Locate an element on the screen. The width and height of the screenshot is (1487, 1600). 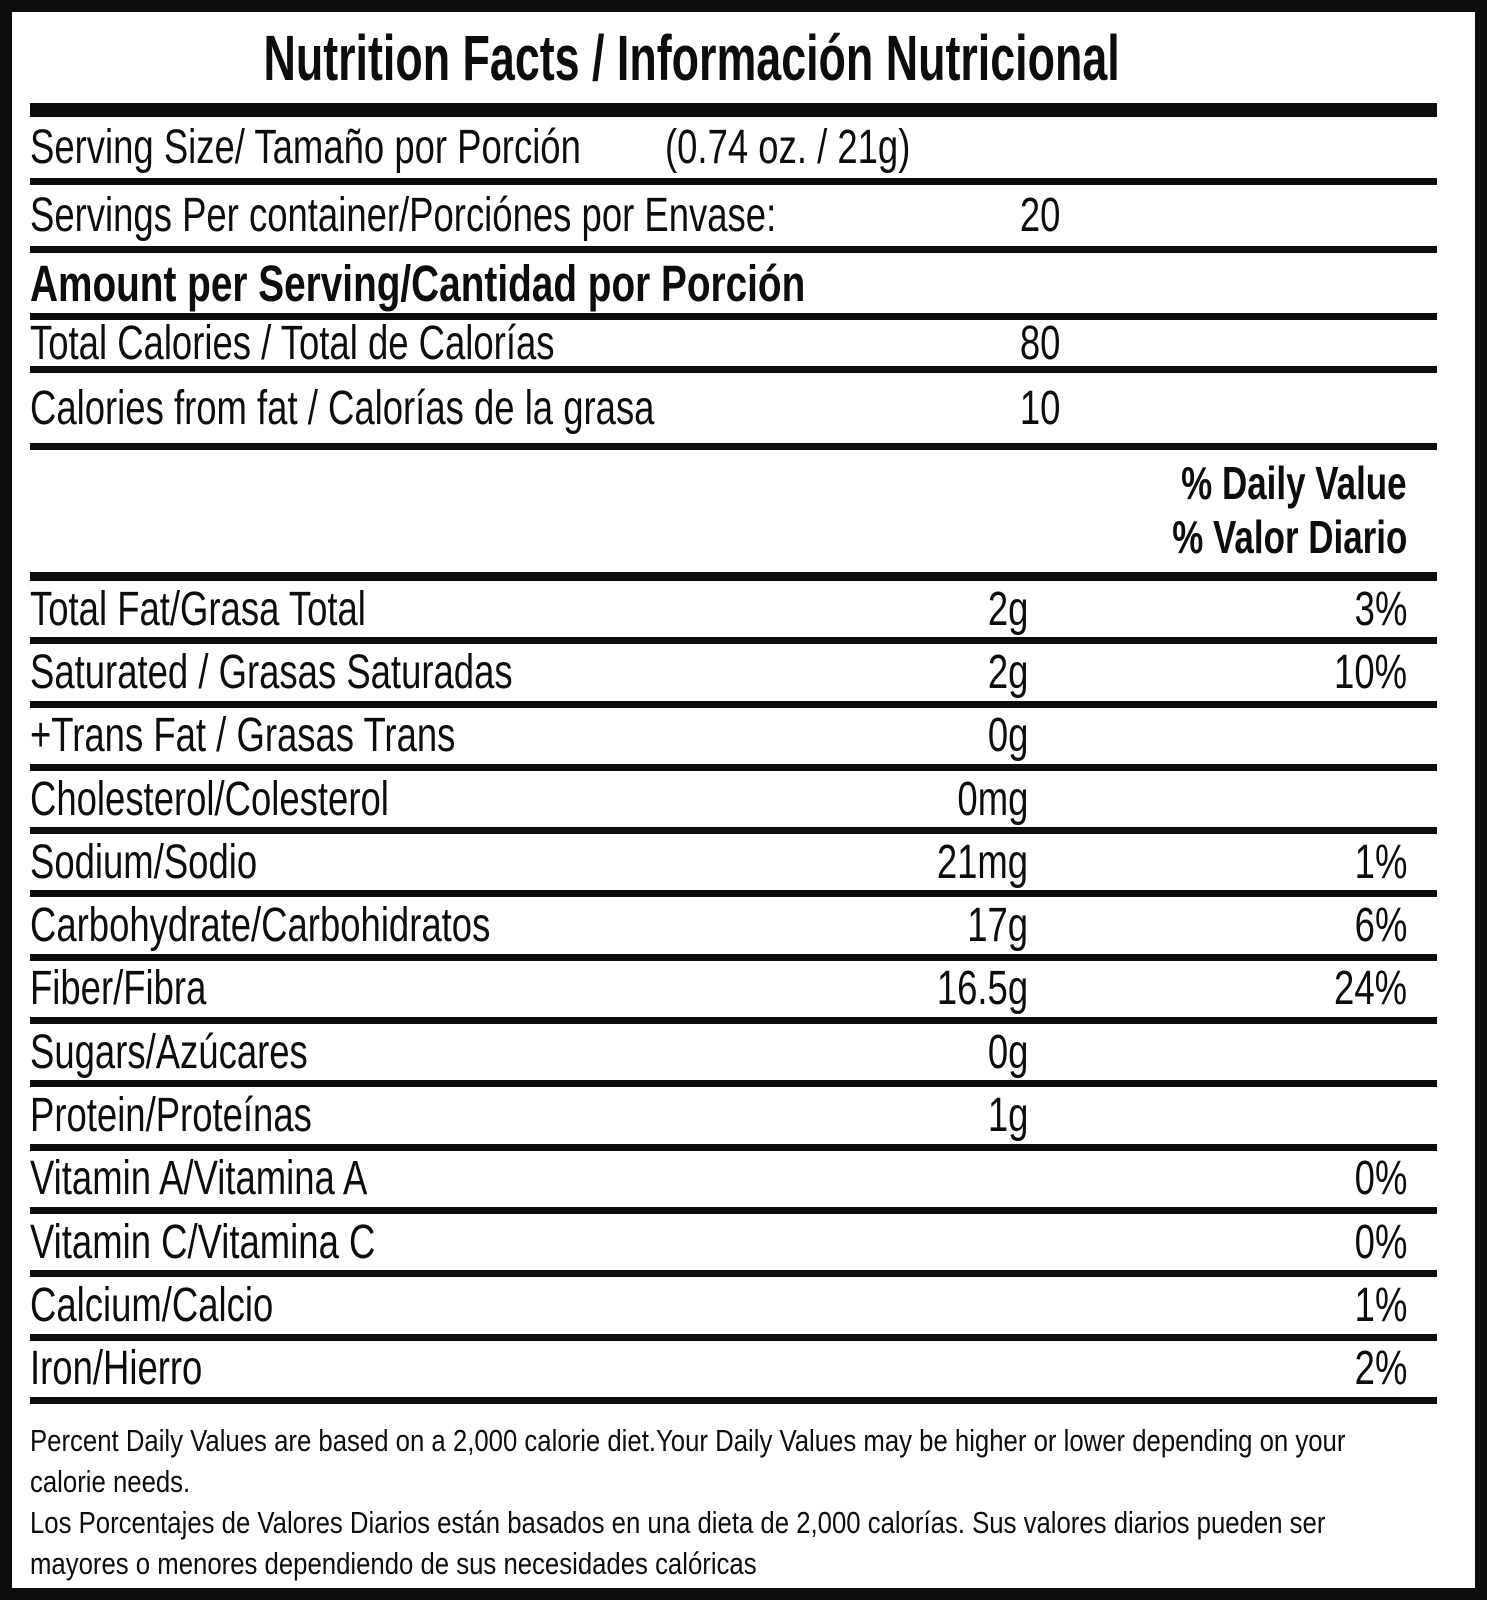
total-calories-label-wrap: Total Calories / Total de Calorías is located at coordinates (375, 343).